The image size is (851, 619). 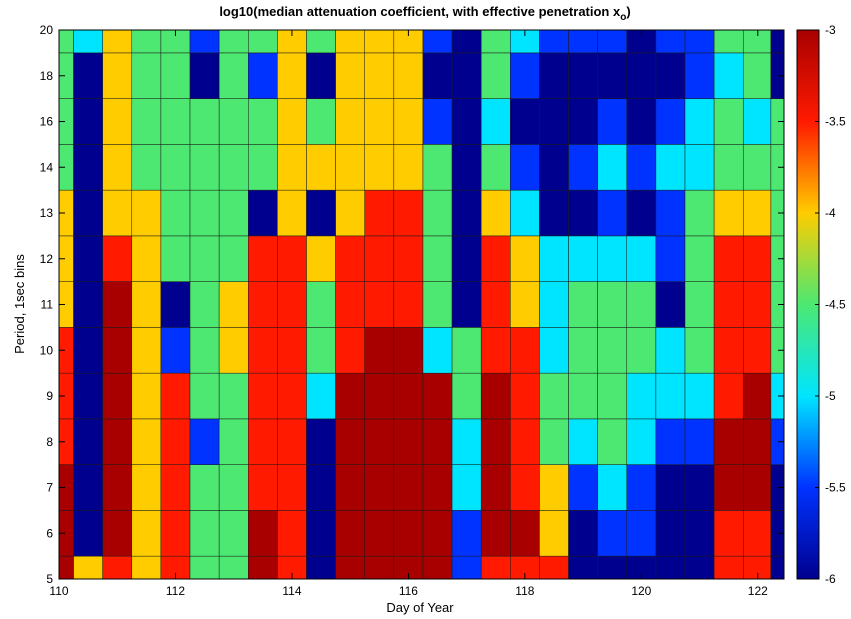 What do you see at coordinates (47, 259) in the screenshot?
I see `y-tick-label: 12` at bounding box center [47, 259].